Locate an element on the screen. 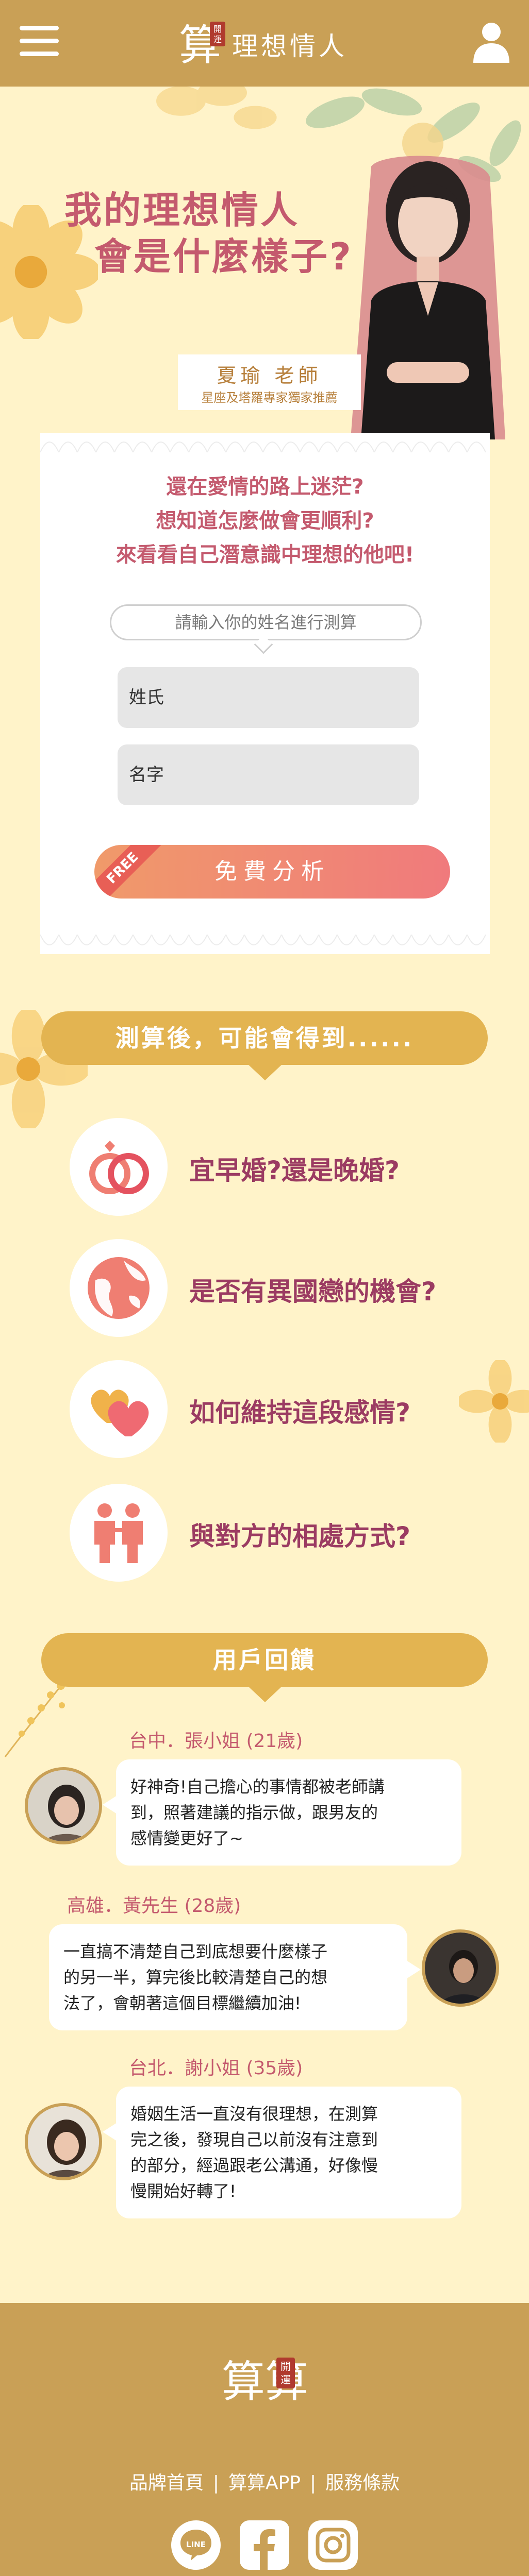 Image resolution: width=529 pixels, height=2576 pixels. footer-nav: 品牌首頁 | 算算APP | 服務條款 is located at coordinates (264, 2481).